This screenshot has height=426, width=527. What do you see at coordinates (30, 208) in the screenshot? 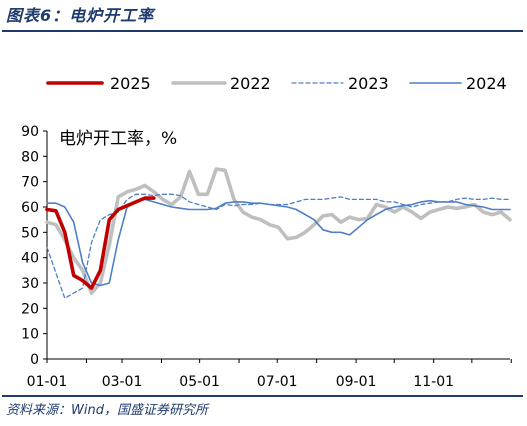
I see `y-tick-label: 60` at bounding box center [30, 208].